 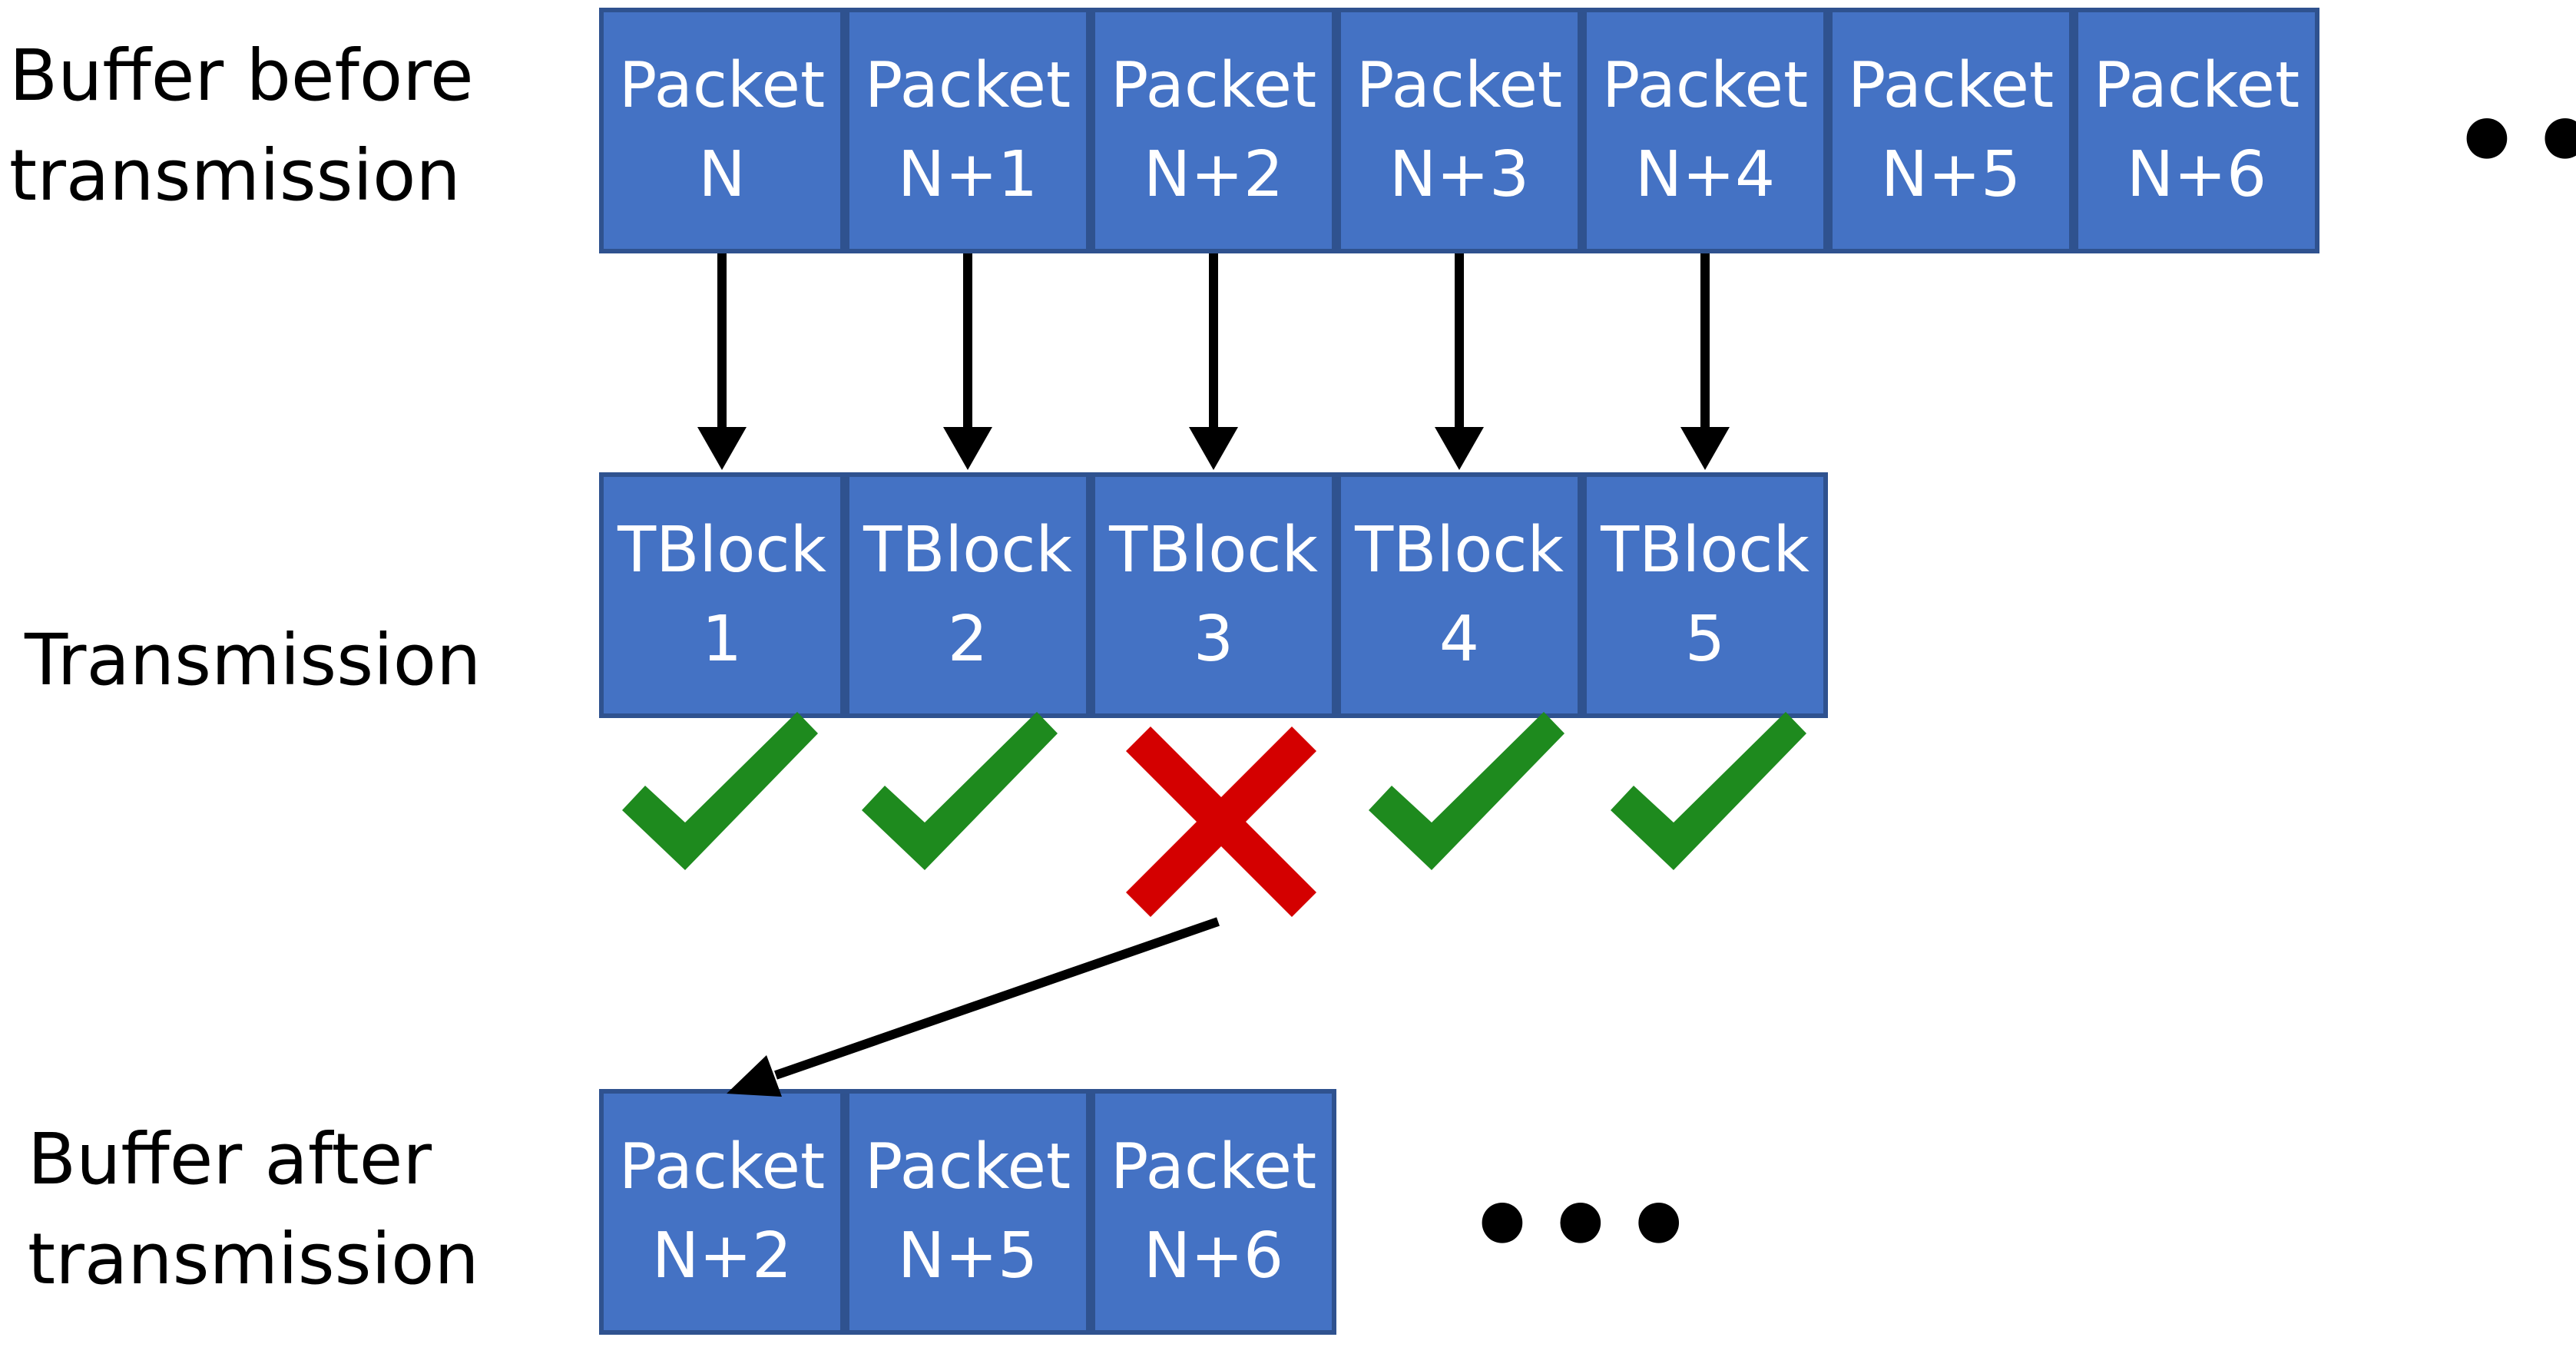 I want to click on label-buffer-before-line2: transmission, so click(x=235, y=175).